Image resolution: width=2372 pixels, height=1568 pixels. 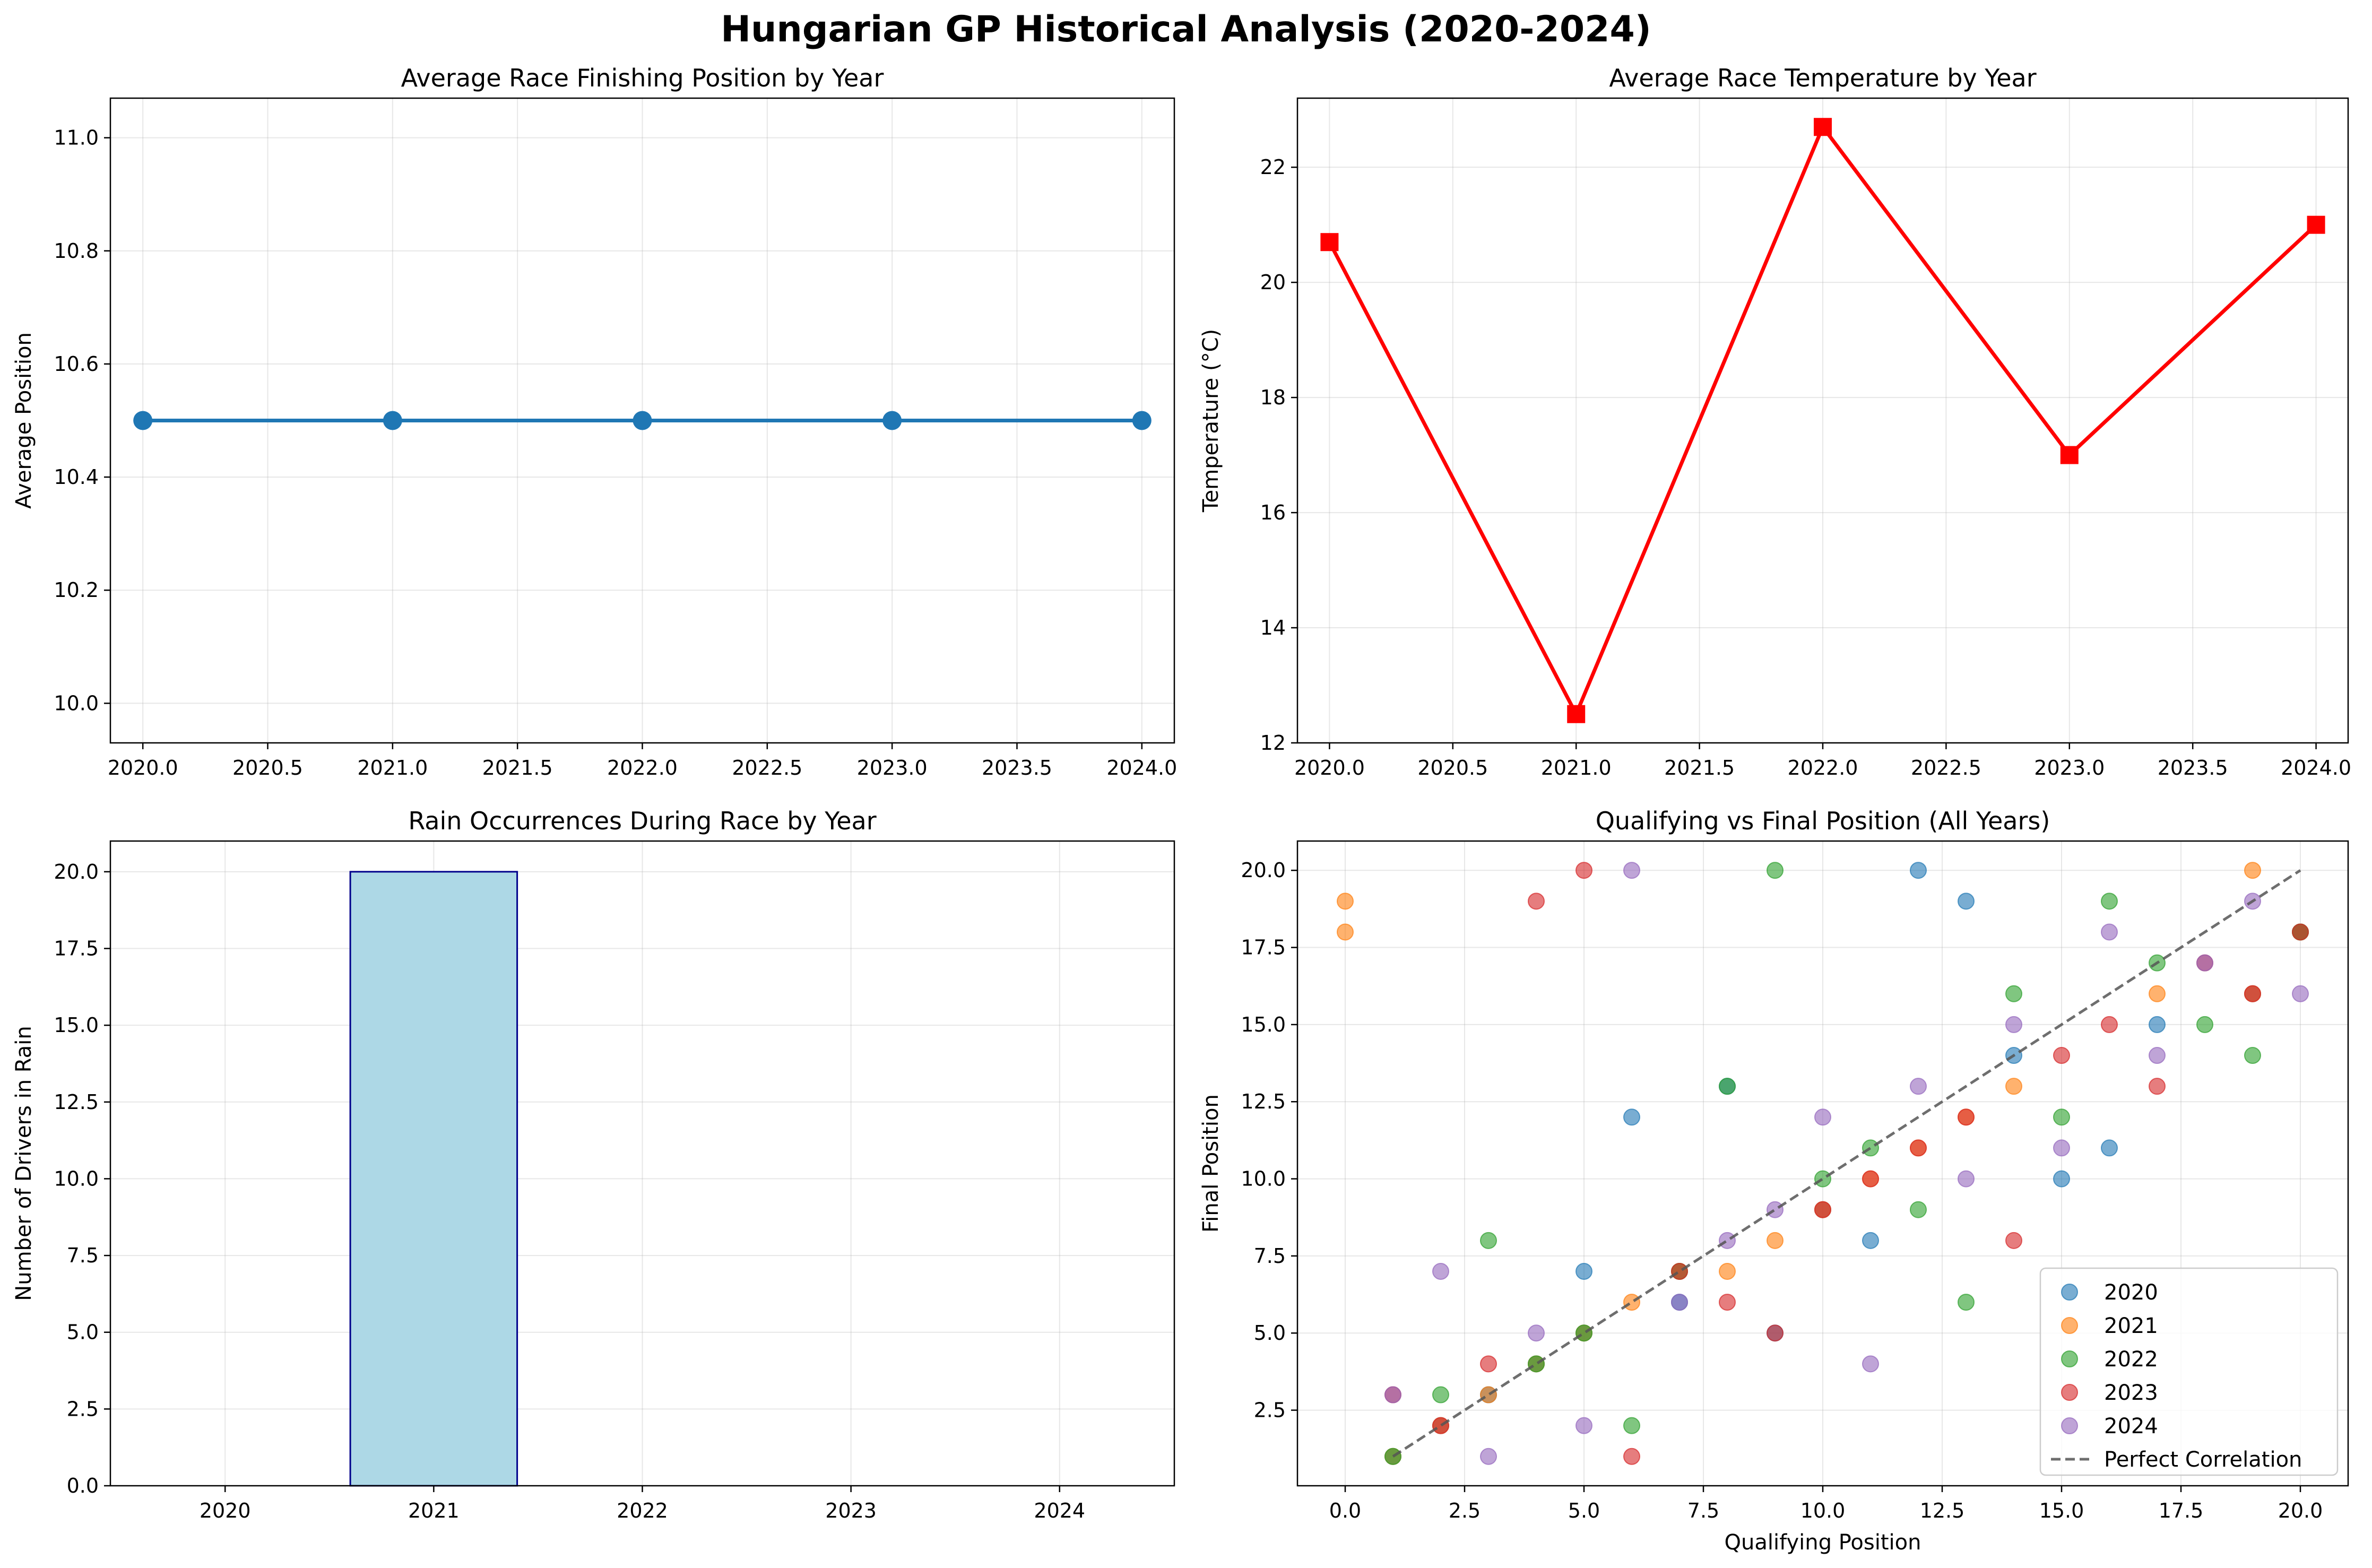 I want to click on y-tick-label: 7.5, so click(x=83, y=1255).